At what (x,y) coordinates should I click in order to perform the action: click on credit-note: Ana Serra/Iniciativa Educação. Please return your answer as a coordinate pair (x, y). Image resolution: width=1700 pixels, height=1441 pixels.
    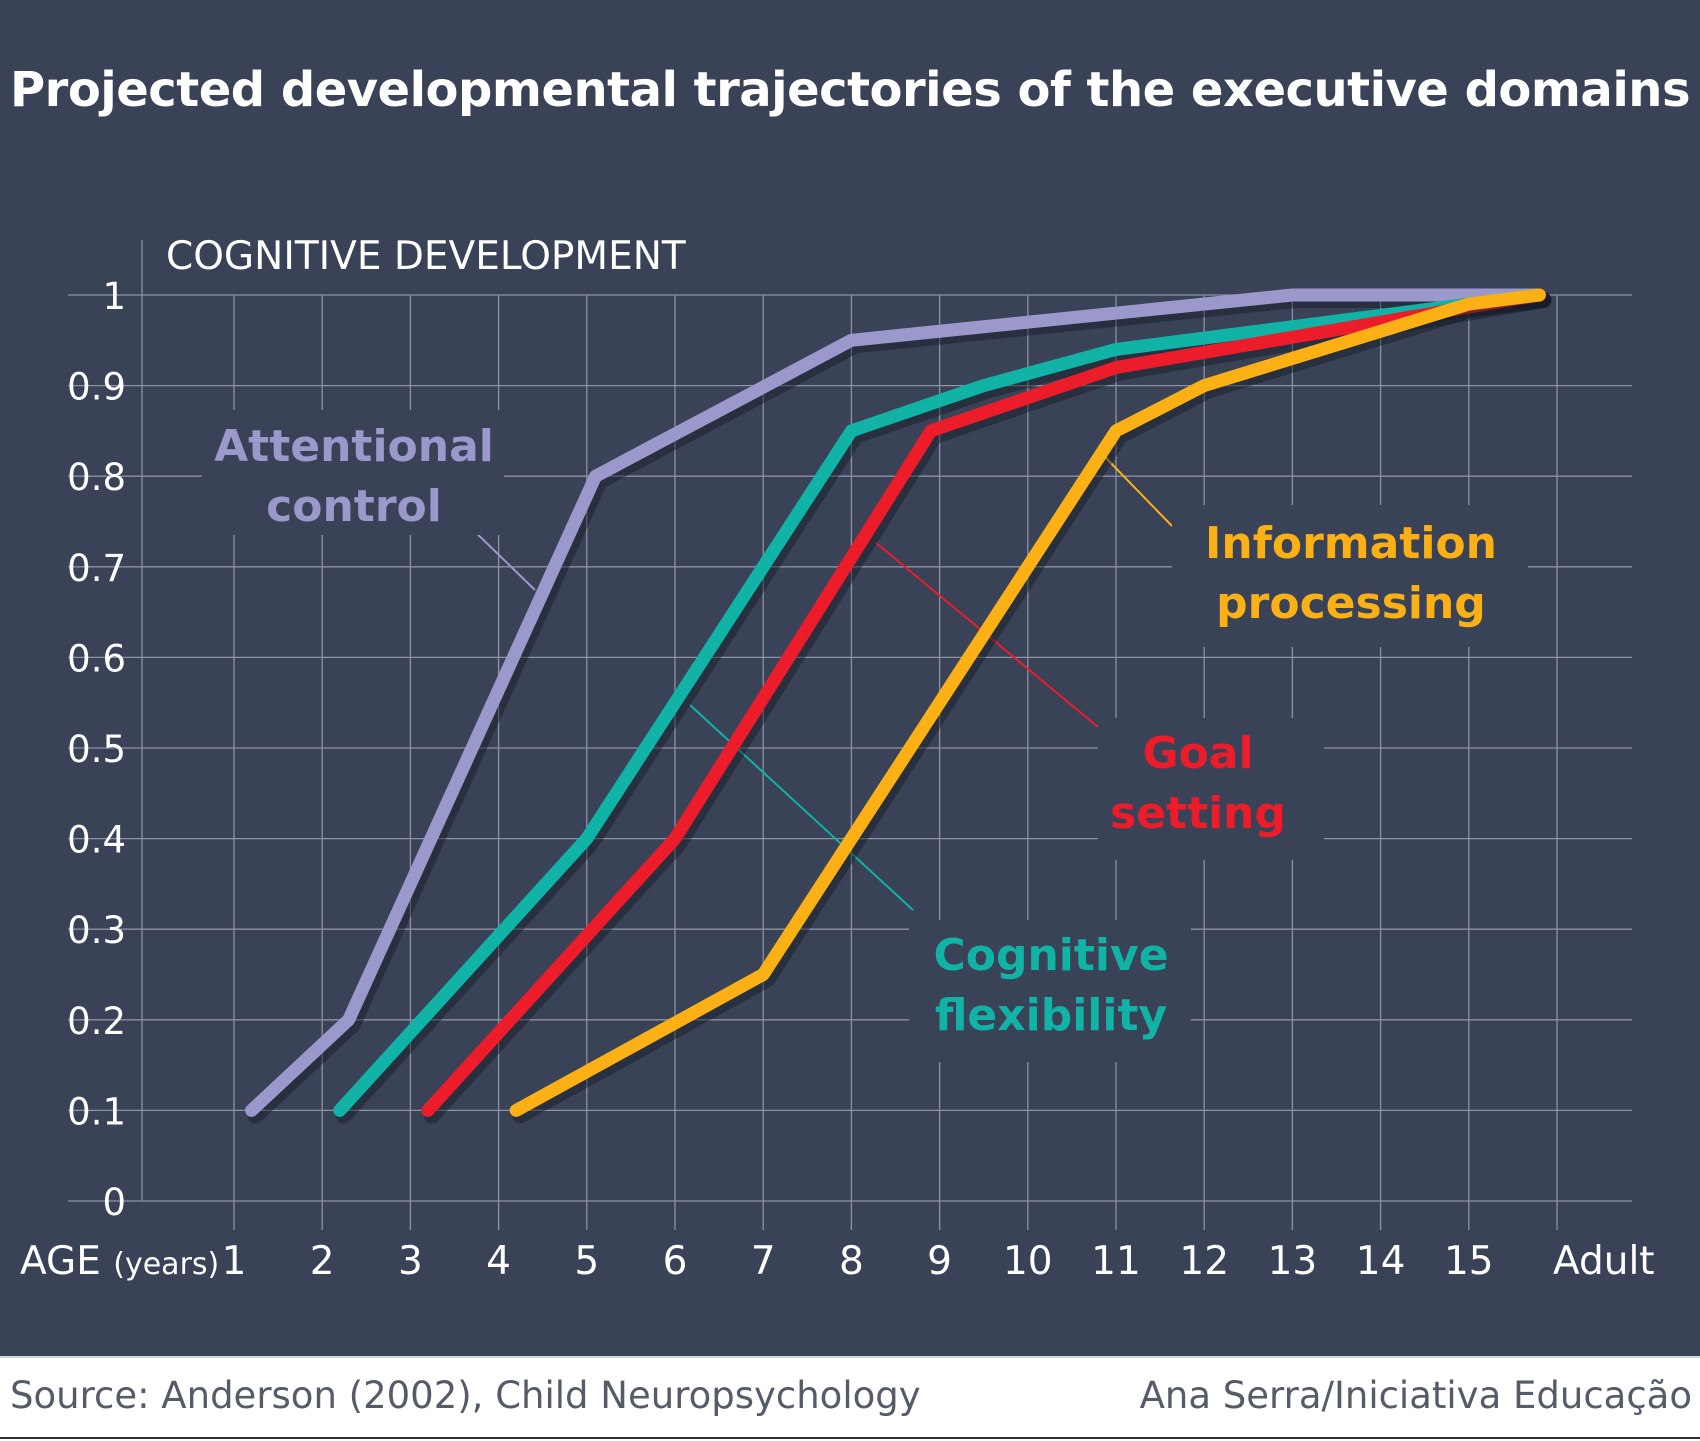
    Looking at the image, I should click on (1415, 1395).